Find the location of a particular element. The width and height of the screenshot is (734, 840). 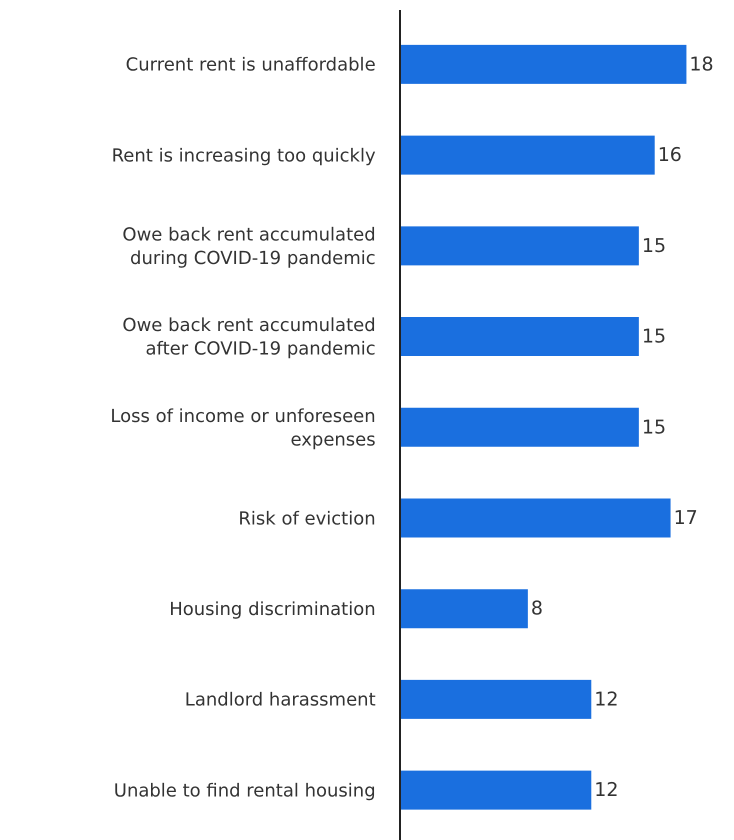

y-tick-label: Owe back rent accumulated during COVID-19 pandemic is located at coordinates (249, 246).